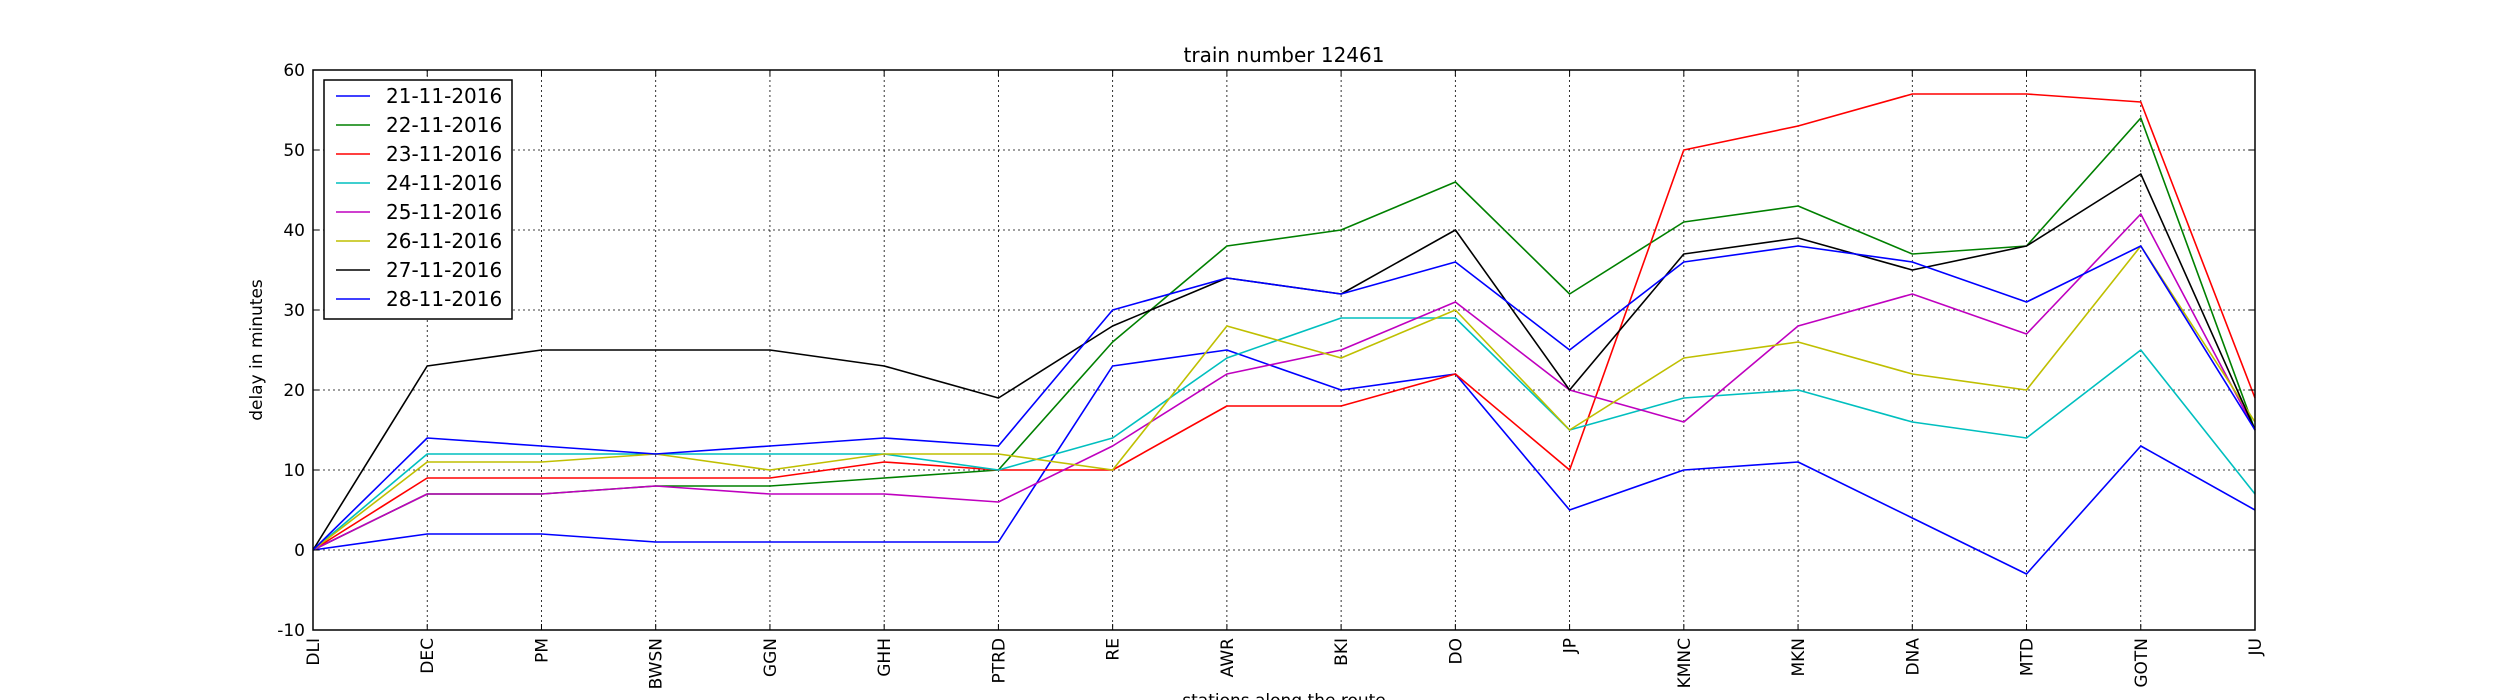  Describe the element at coordinates (291, 631) in the screenshot. I see `y-tick-label: -10` at that location.